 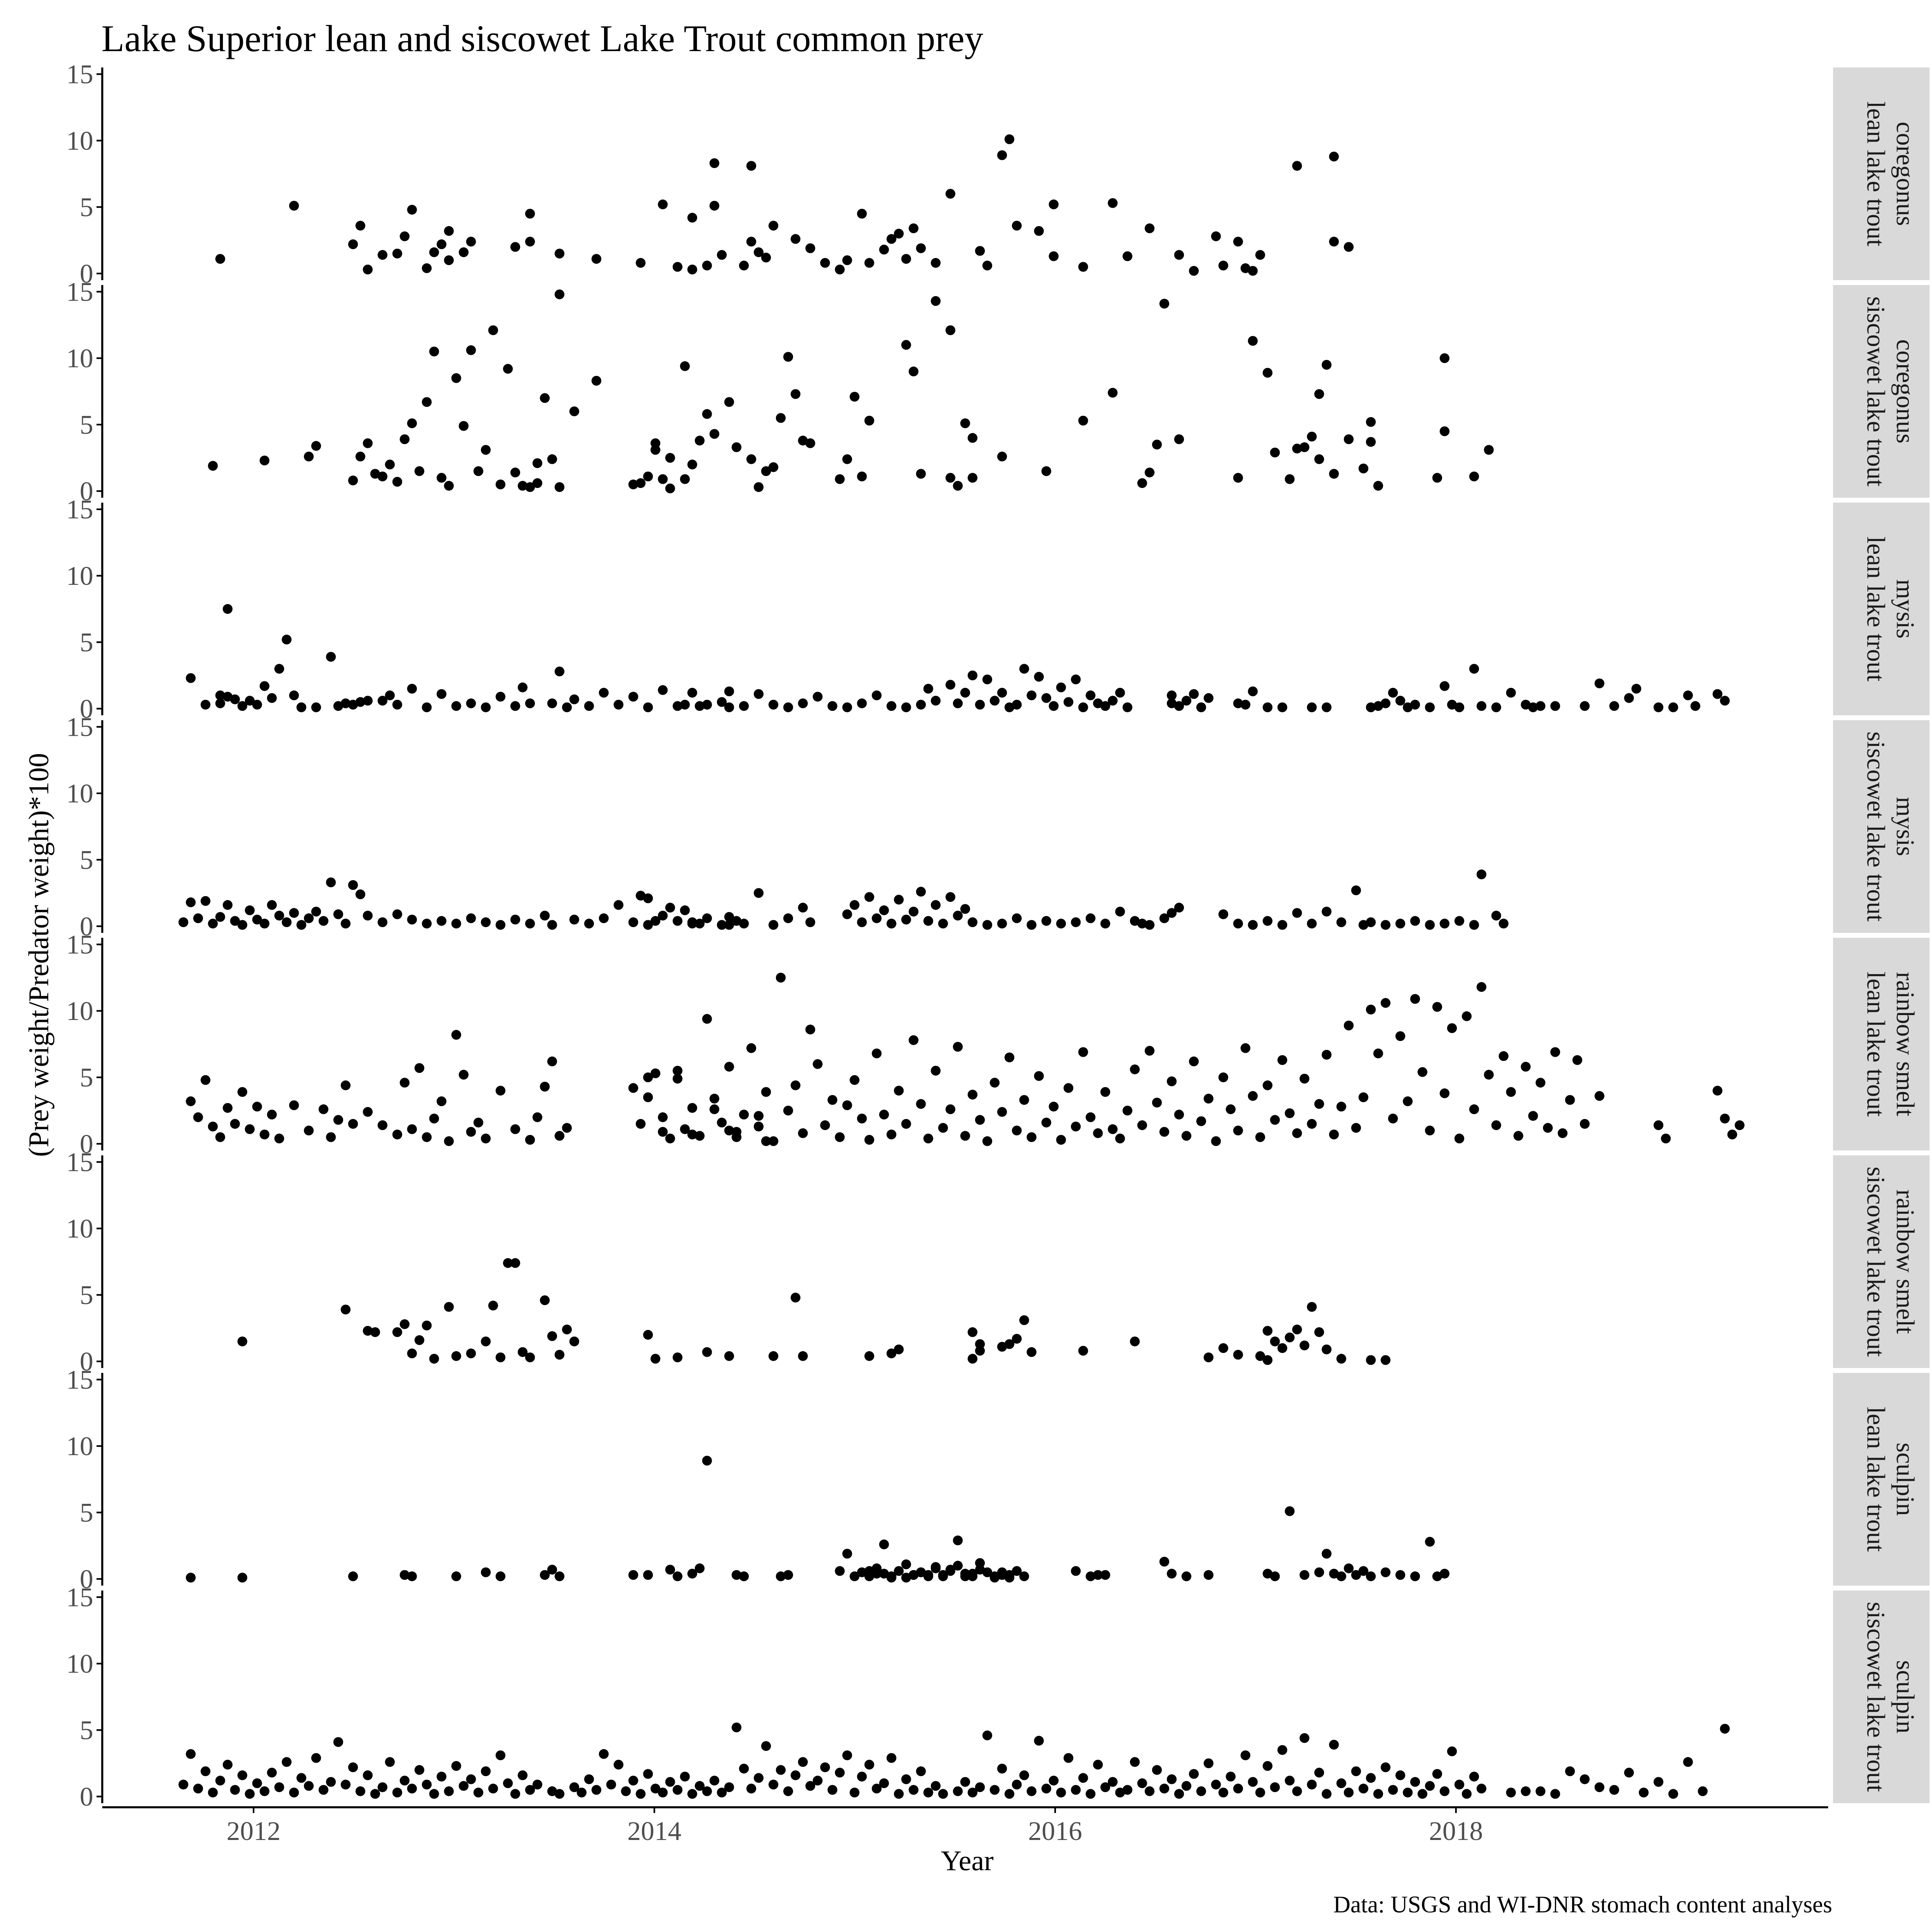 I want to click on x-tick-label: 2018, so click(x=1456, y=1831).